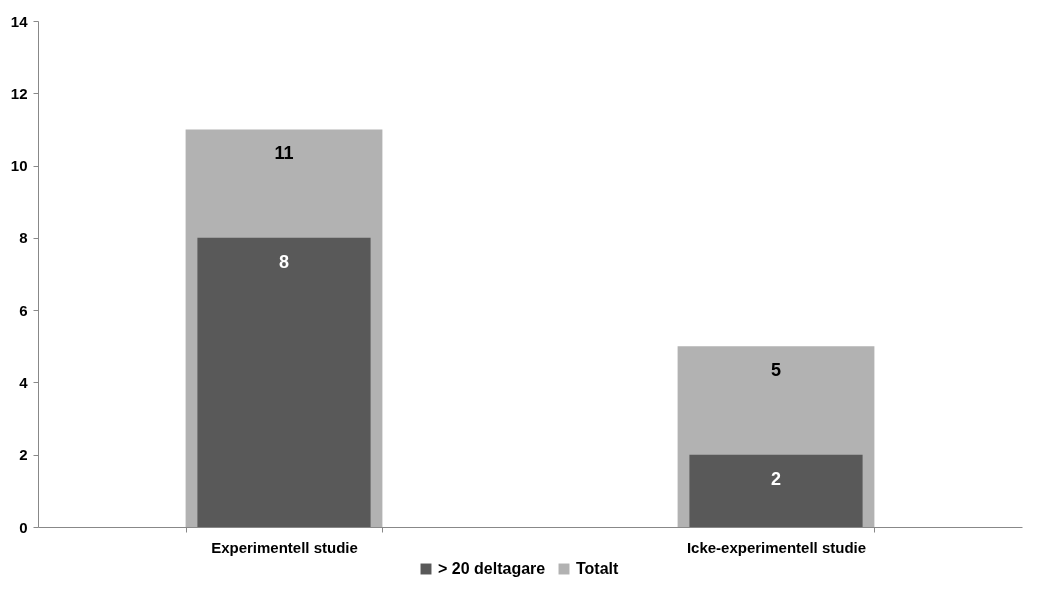  I want to click on y-tick-label: 10, so click(19, 166).